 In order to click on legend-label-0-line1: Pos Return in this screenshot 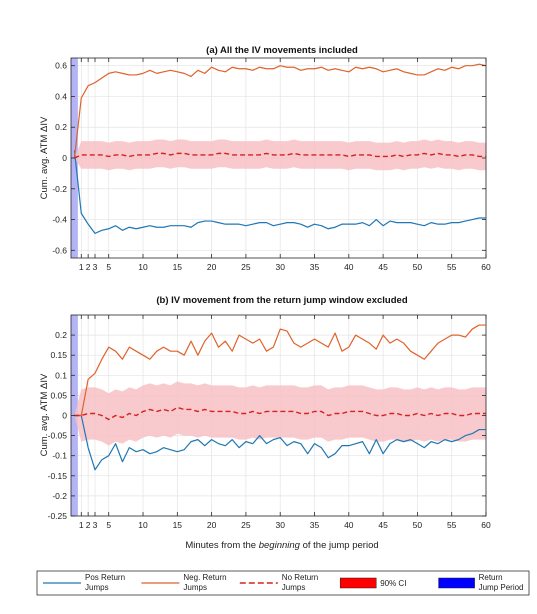, I will do `click(105, 577)`.